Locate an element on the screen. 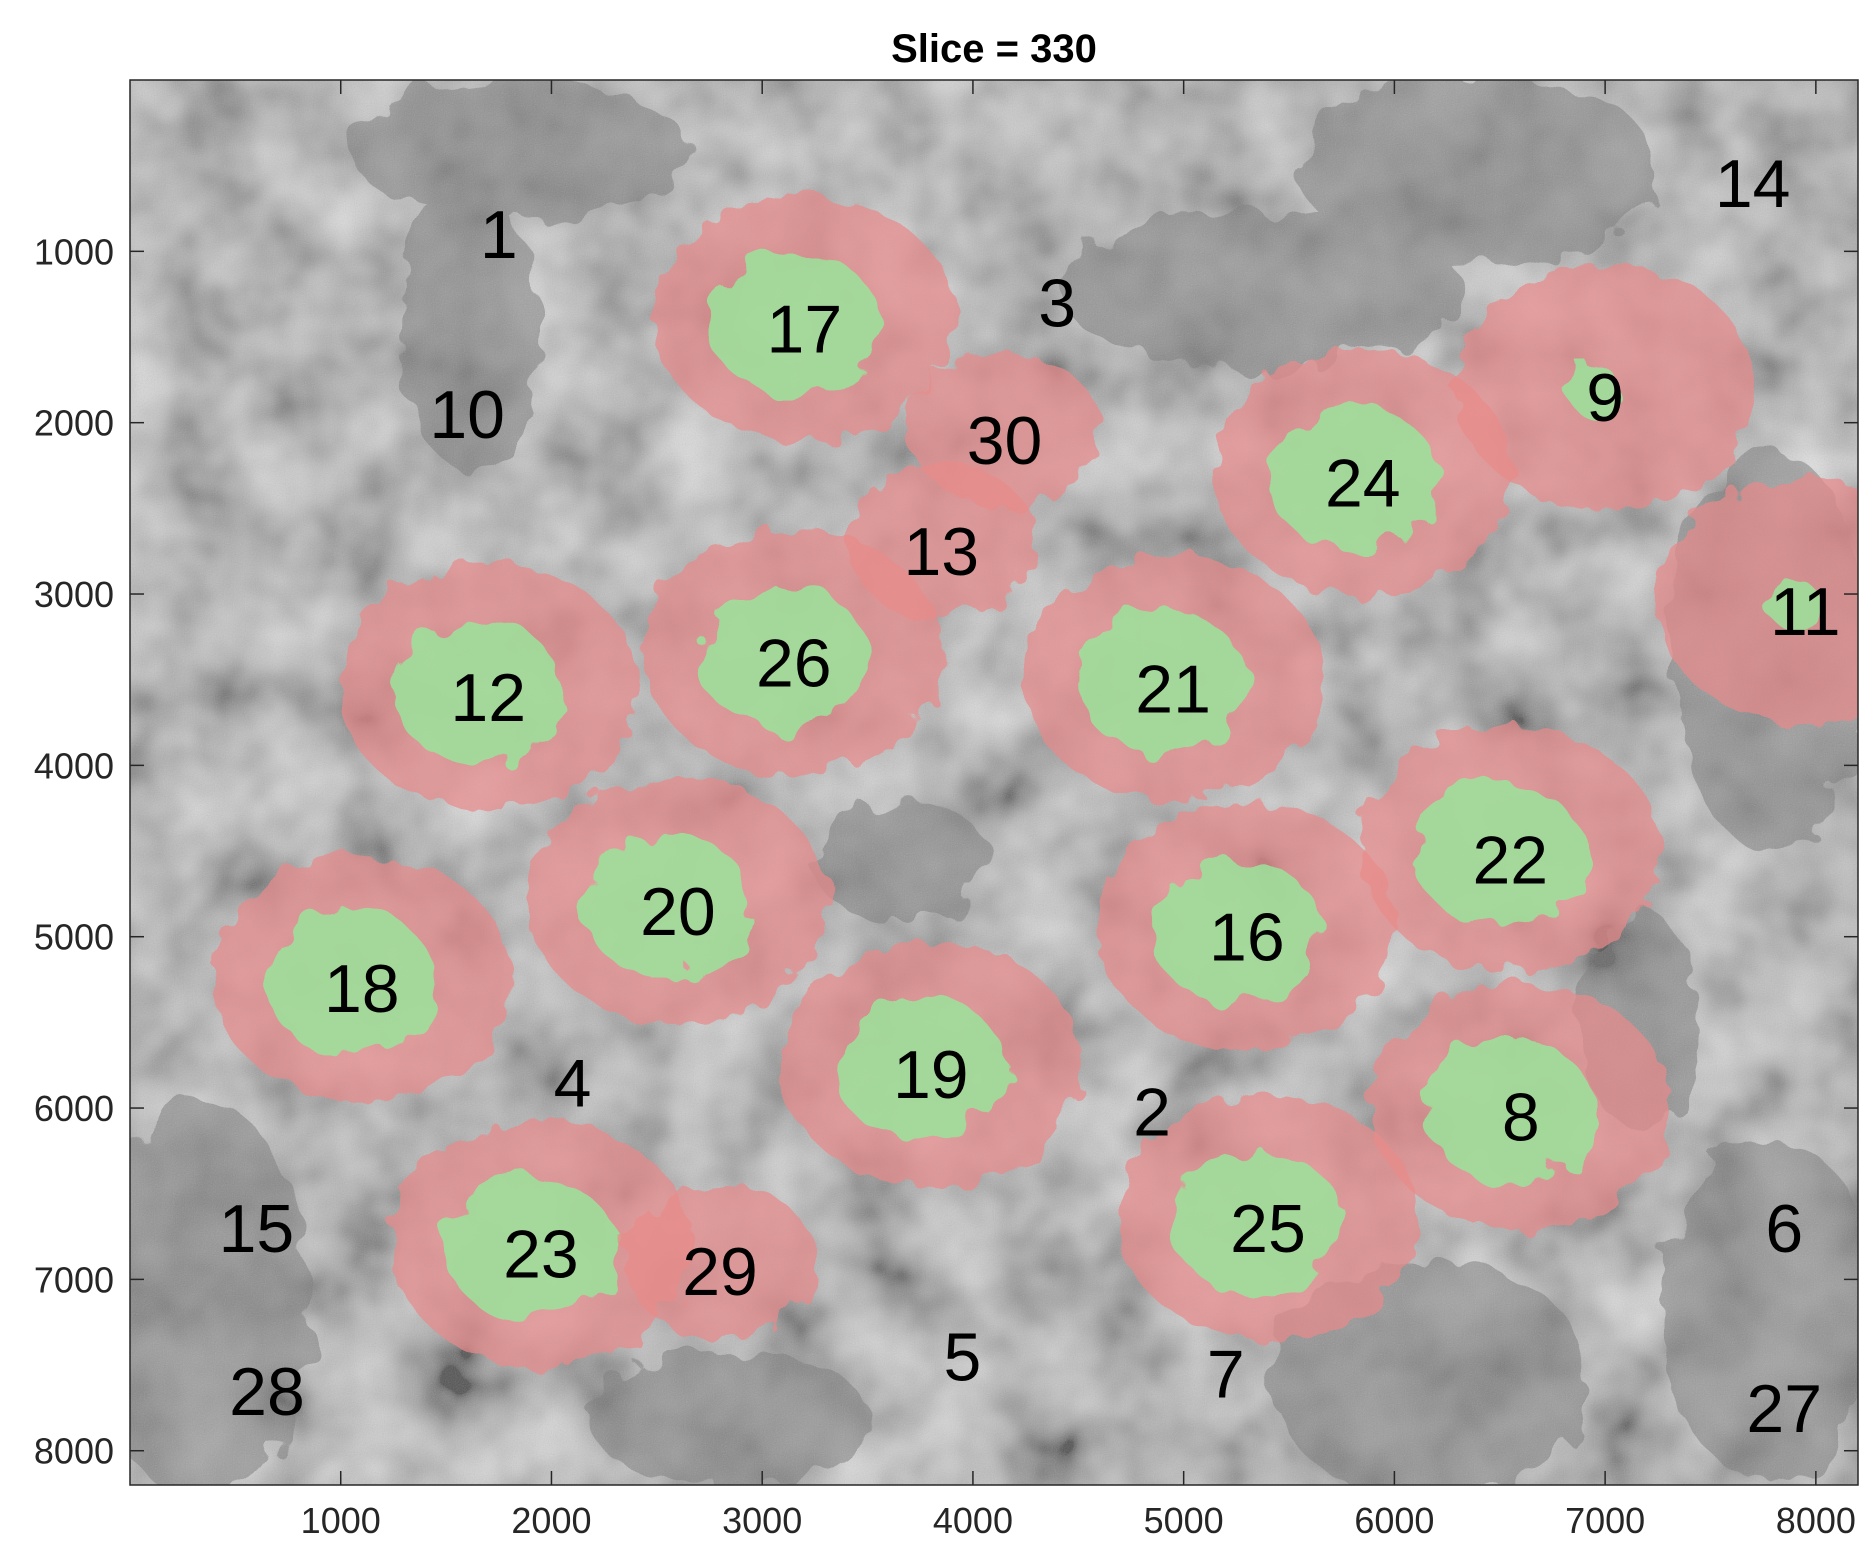 This screenshot has height=1563, width=1875. cell-label: 14 is located at coordinates (1753, 184).